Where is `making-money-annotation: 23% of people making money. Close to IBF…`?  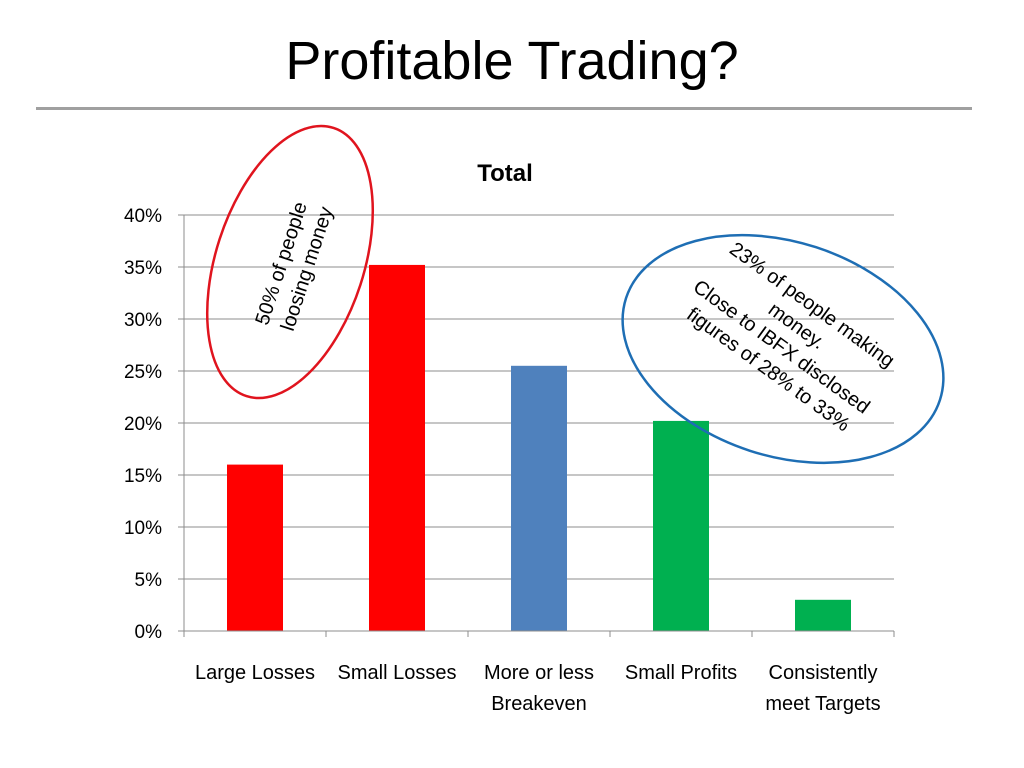
making-money-annotation: 23% of people making money. Close to IBF… is located at coordinates (783, 349).